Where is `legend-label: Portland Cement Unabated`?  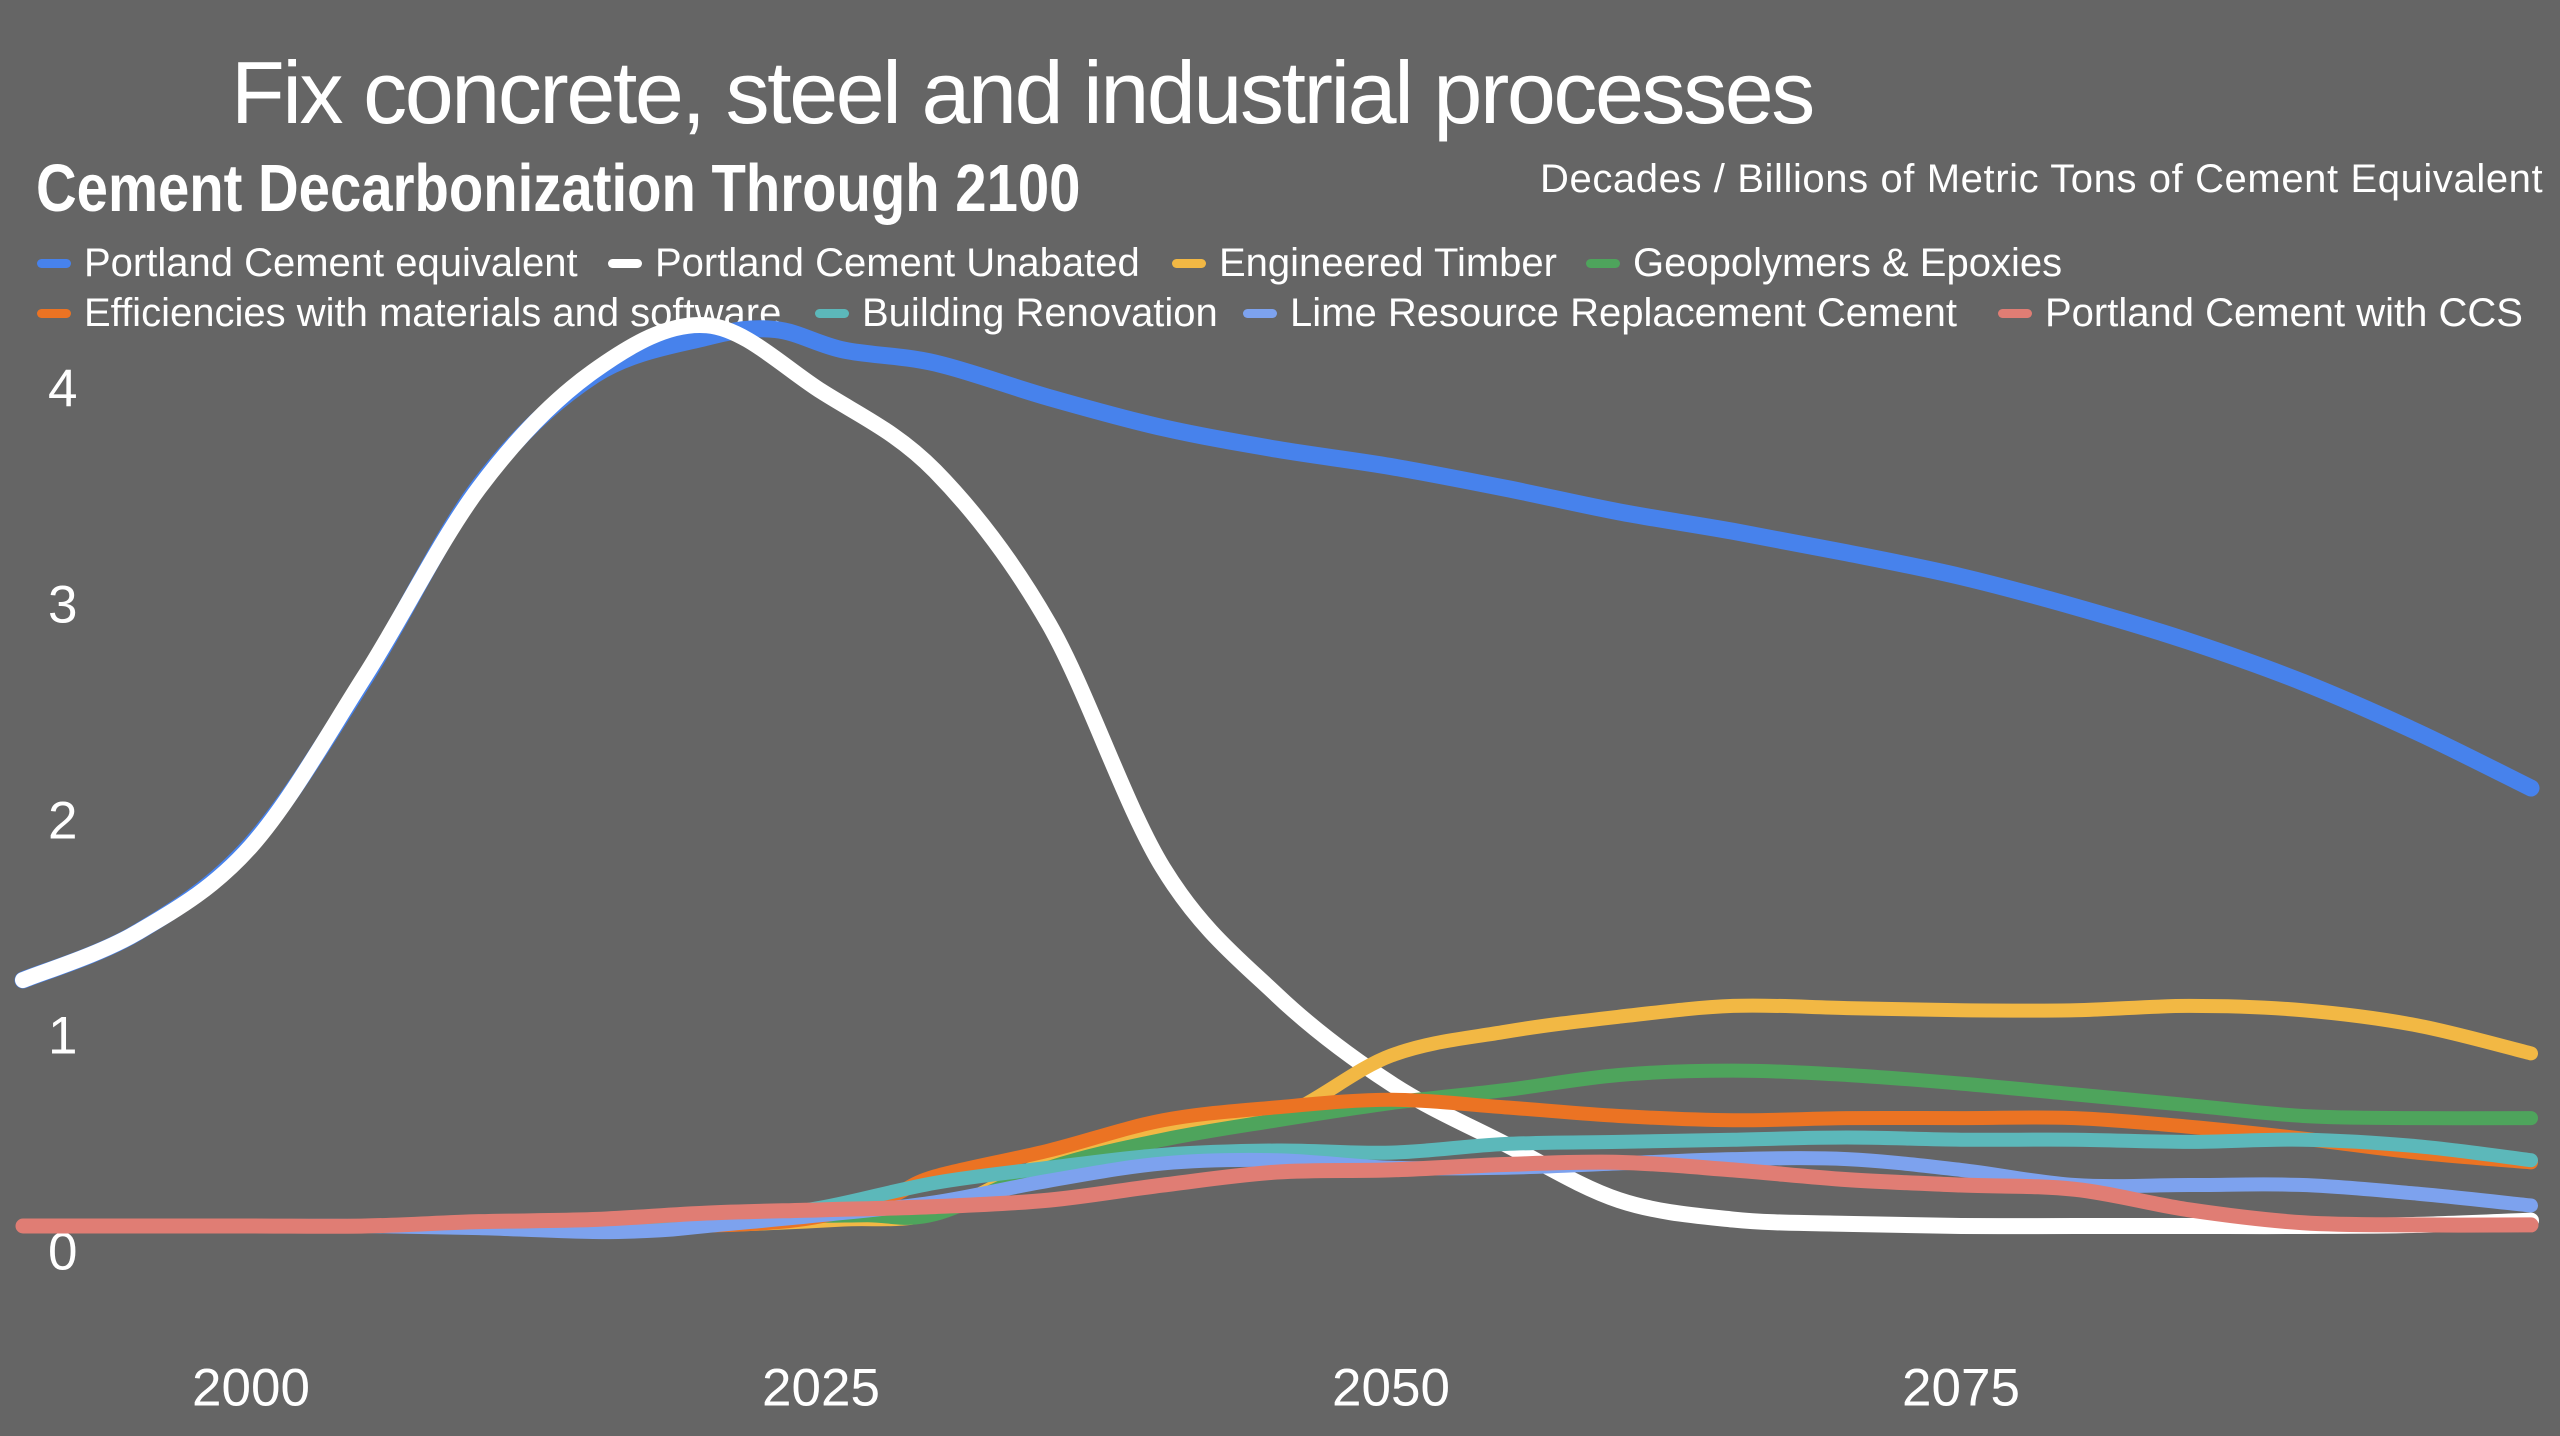 legend-label: Portland Cement Unabated is located at coordinates (897, 263).